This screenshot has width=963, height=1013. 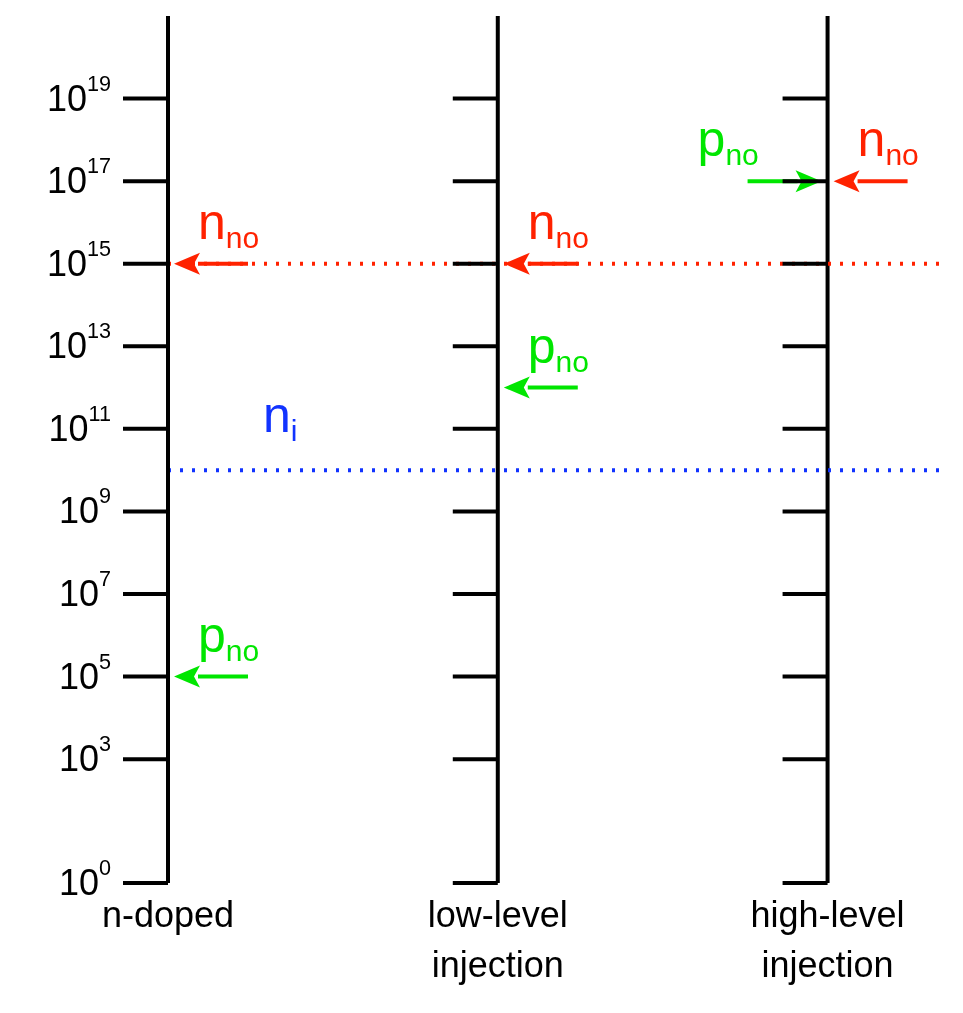 I want to click on y-tick-label: 10$^{9}$, so click(x=84, y=507).